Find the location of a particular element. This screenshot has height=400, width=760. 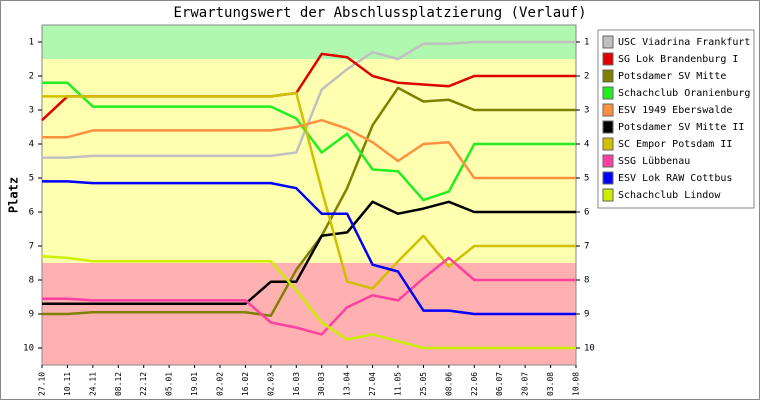

y-tick-label-right: 4 is located at coordinates (586, 145).